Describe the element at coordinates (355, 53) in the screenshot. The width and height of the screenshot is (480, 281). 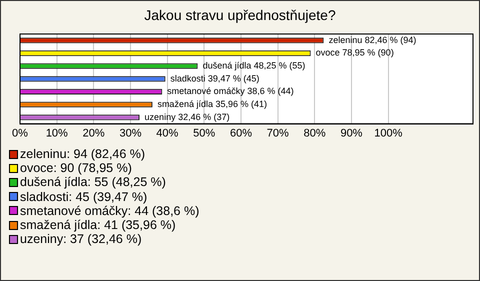
I see `data-label: ovoce 78,95 % (90)` at that location.